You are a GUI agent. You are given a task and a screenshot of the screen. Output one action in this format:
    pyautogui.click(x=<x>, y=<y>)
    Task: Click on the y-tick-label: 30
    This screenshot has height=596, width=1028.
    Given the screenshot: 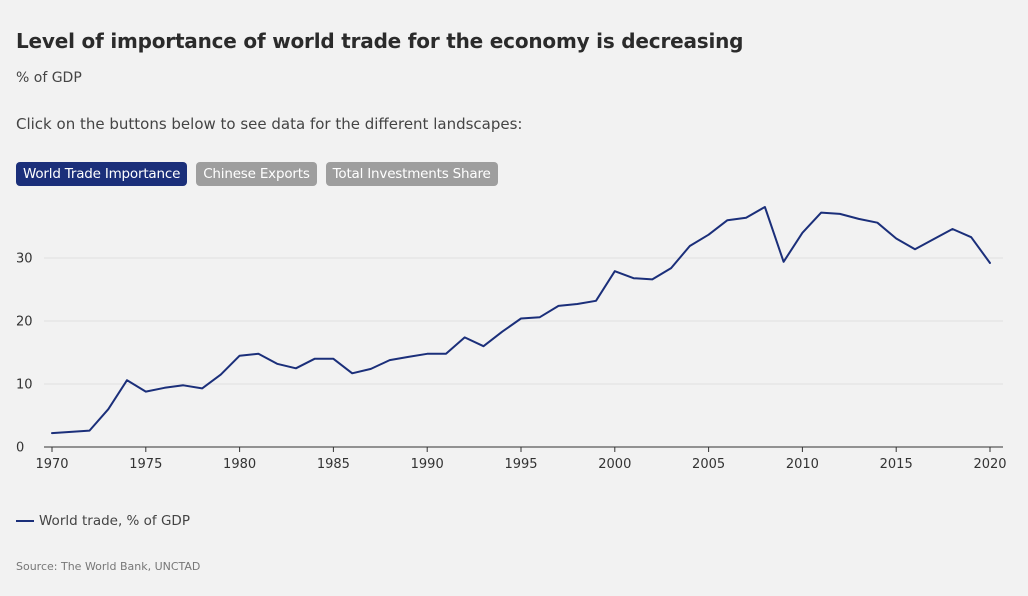 What is the action you would take?
    pyautogui.click(x=24, y=259)
    